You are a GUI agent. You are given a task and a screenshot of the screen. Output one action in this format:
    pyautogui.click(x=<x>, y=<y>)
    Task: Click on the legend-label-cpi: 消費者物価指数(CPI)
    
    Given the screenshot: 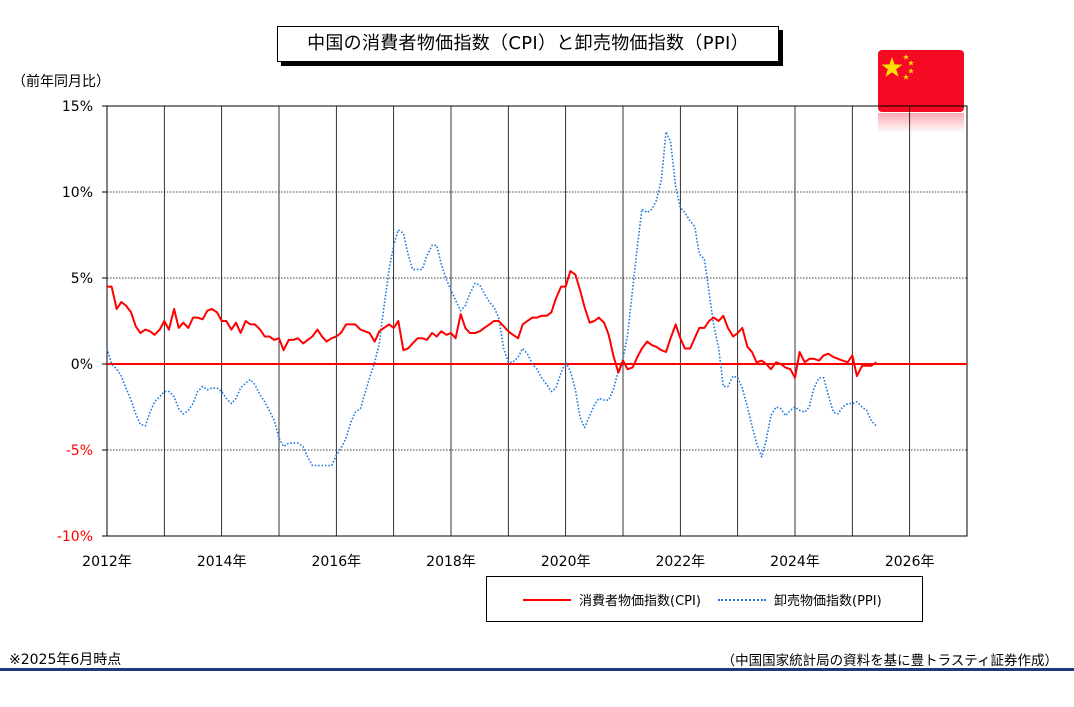 What is the action you would take?
    pyautogui.click(x=640, y=601)
    